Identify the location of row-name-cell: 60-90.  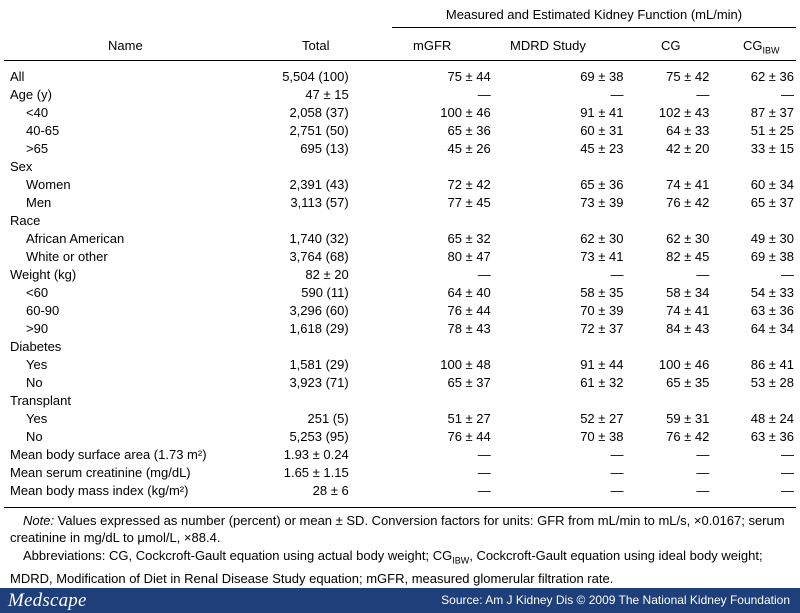
(43, 310).